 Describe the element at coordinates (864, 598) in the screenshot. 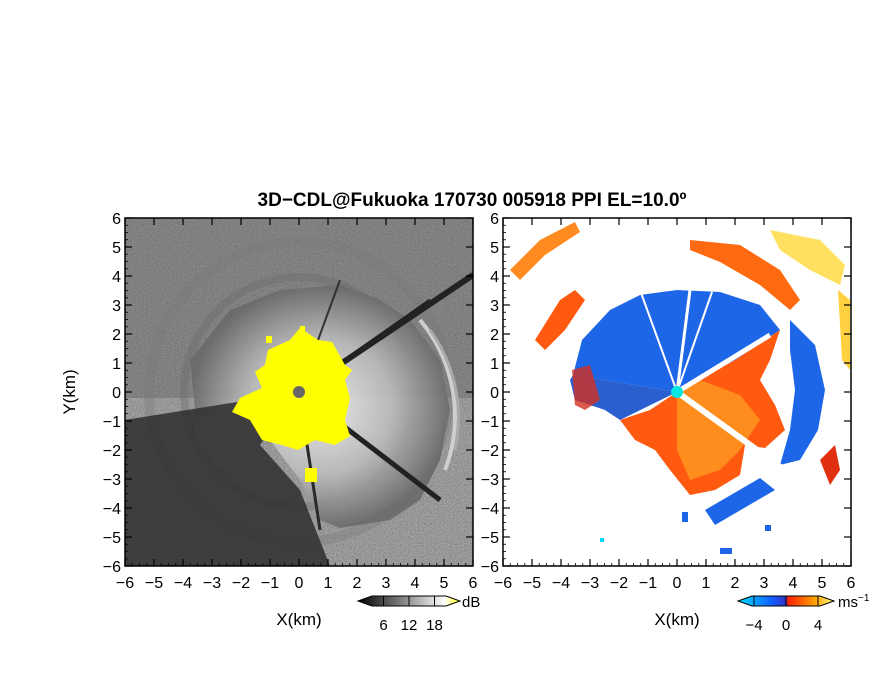

I see `velocity-colorbar-unit-exponent: −1` at that location.